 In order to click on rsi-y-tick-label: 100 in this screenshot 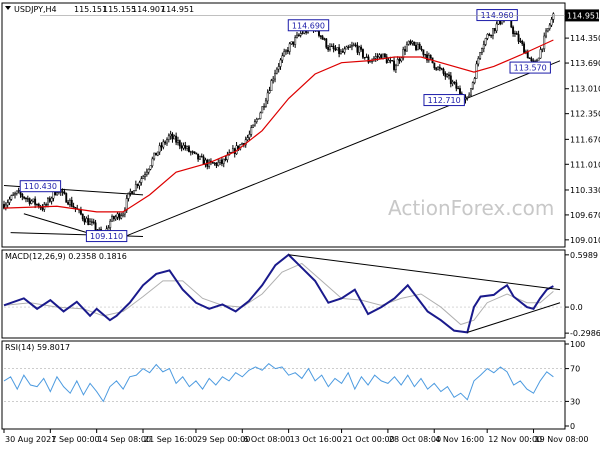, I will do `click(577, 344)`.